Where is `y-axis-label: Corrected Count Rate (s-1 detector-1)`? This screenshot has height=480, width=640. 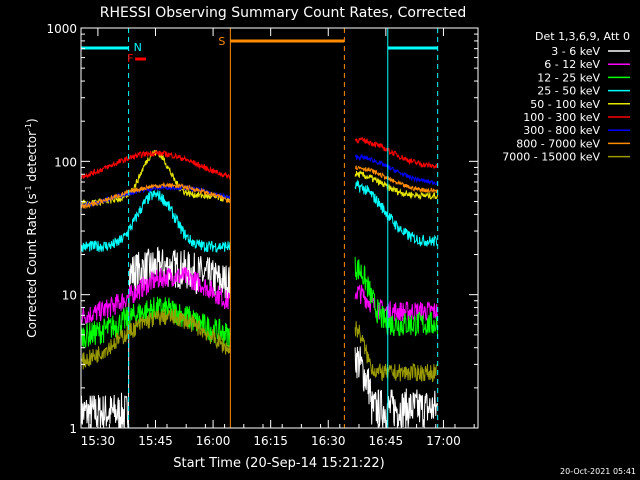 y-axis-label: Corrected Count Rate (s-1 detector-1) is located at coordinates (31, 227).